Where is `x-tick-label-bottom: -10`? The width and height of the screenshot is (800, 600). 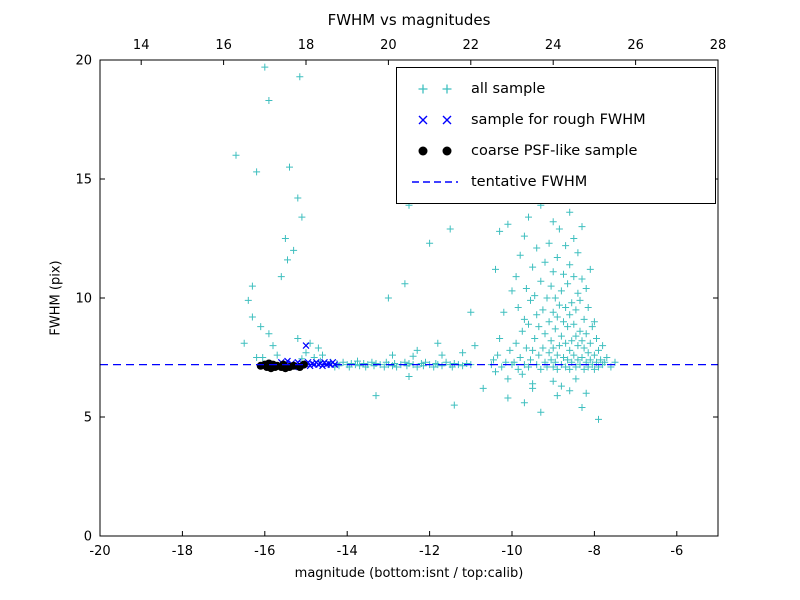
x-tick-label-bottom: -10 is located at coordinates (511, 551).